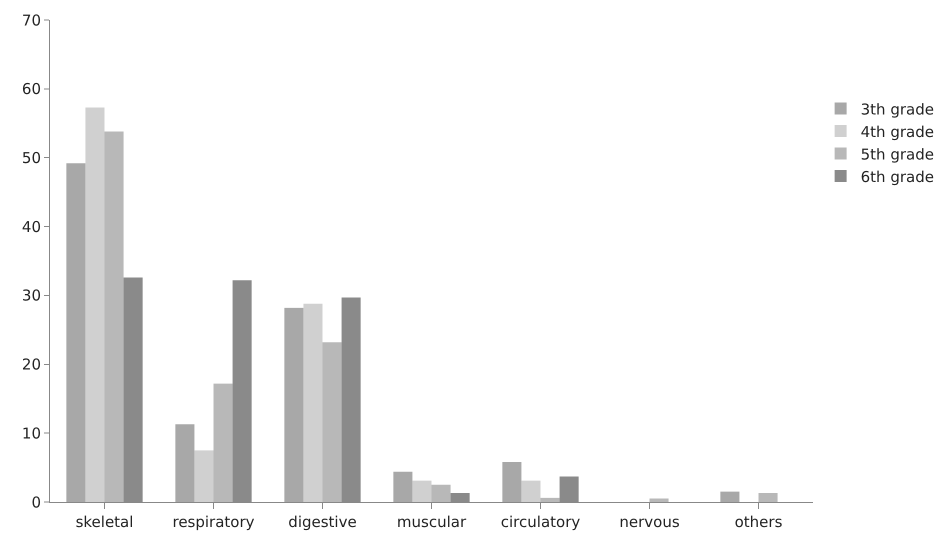 Image resolution: width=952 pixels, height=552 pixels. Describe the element at coordinates (897, 109) in the screenshot. I see `legend-label: 3th grade` at that location.